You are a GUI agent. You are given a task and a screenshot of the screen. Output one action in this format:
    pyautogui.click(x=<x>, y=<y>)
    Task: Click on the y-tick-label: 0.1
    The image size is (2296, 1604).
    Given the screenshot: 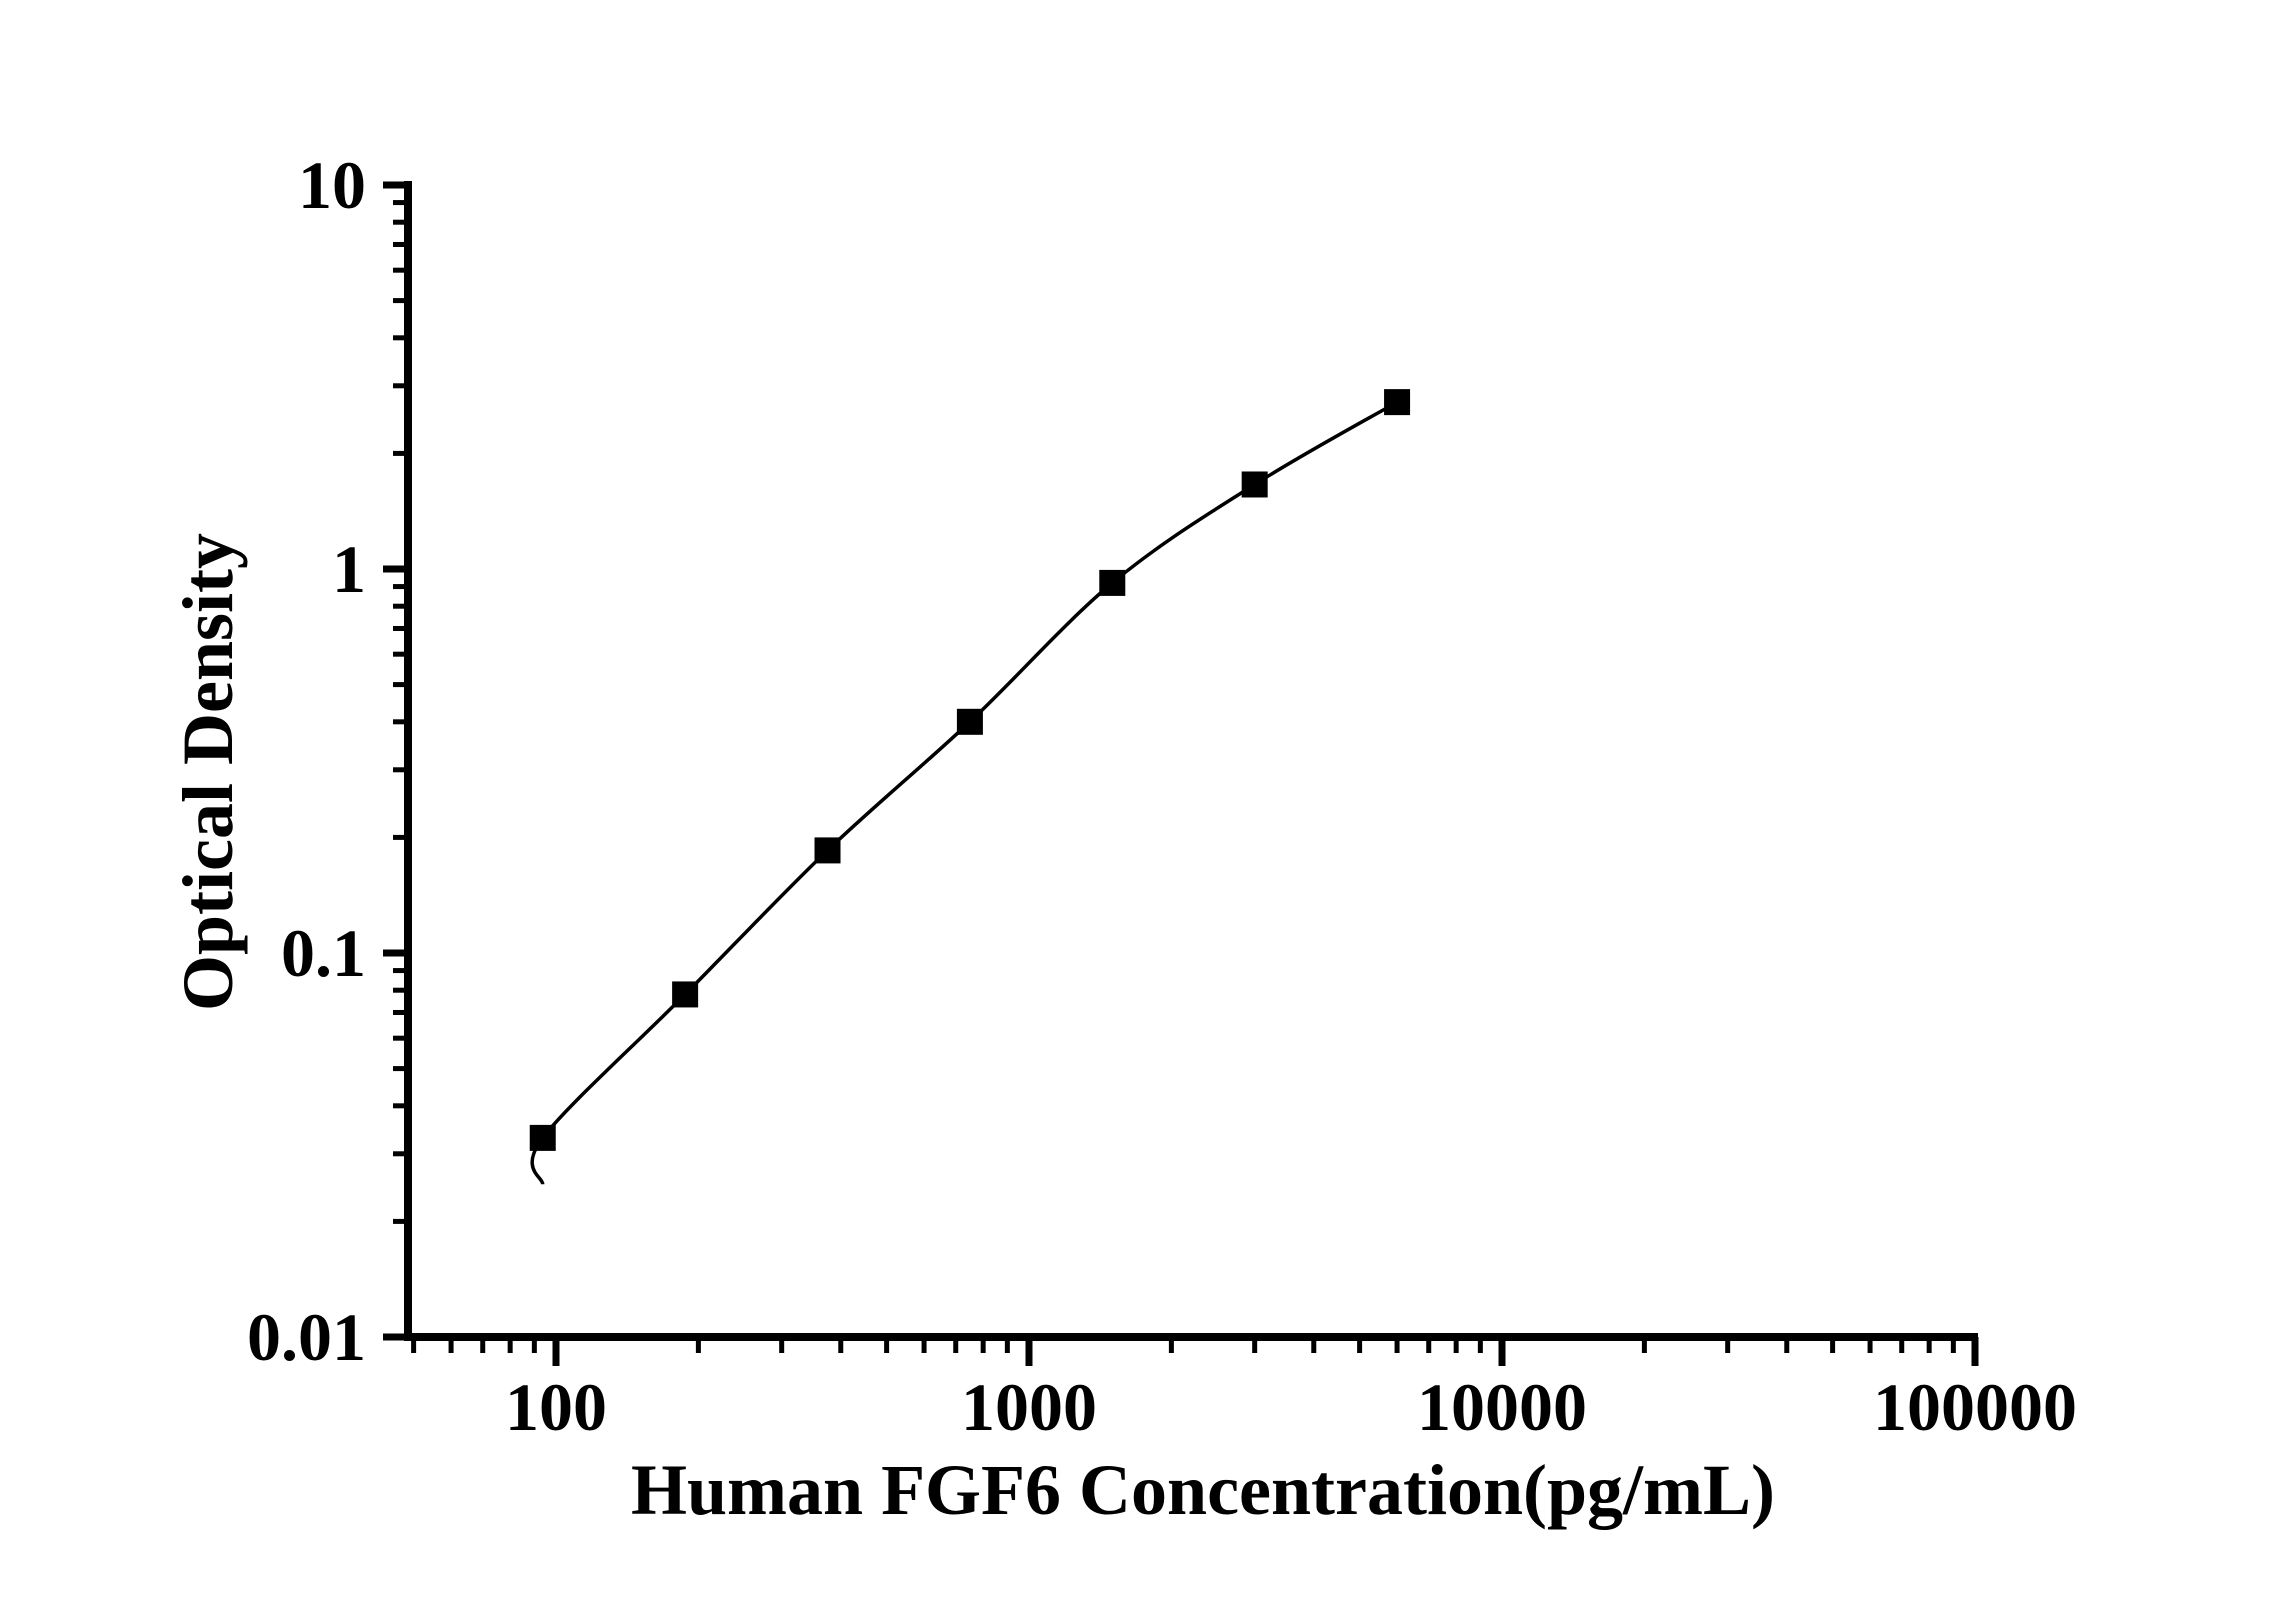 What is the action you would take?
    pyautogui.click(x=323, y=953)
    